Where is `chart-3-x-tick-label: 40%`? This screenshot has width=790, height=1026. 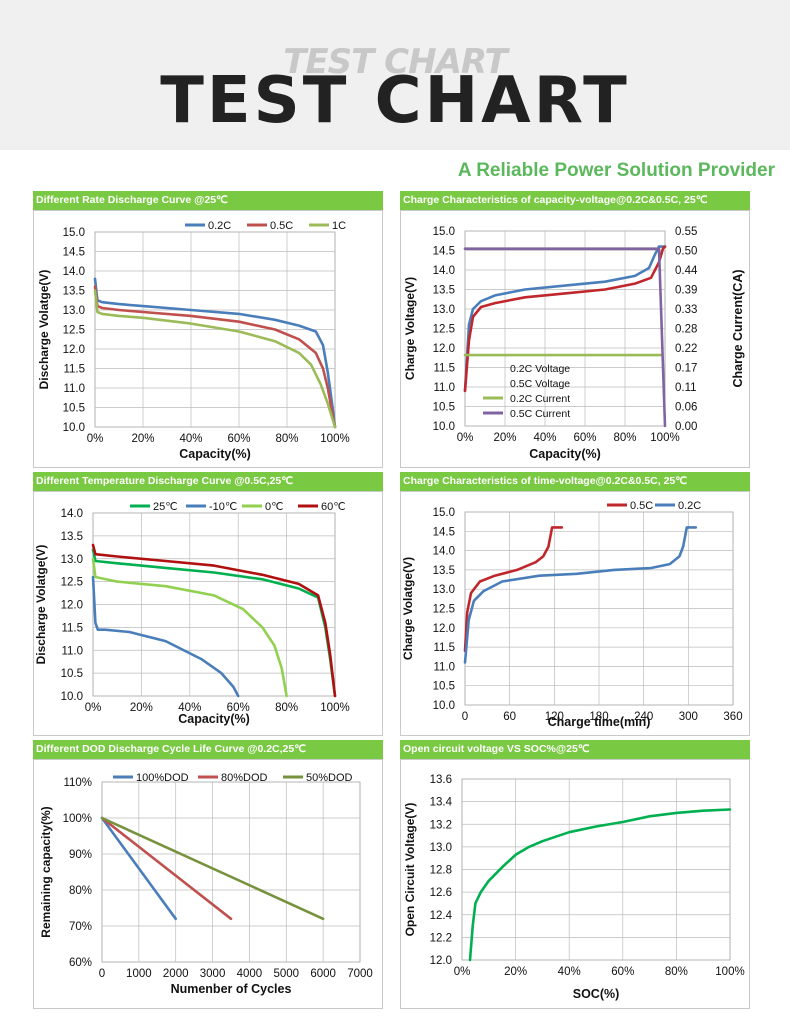
chart-3-x-tick-label: 40% is located at coordinates (189, 708).